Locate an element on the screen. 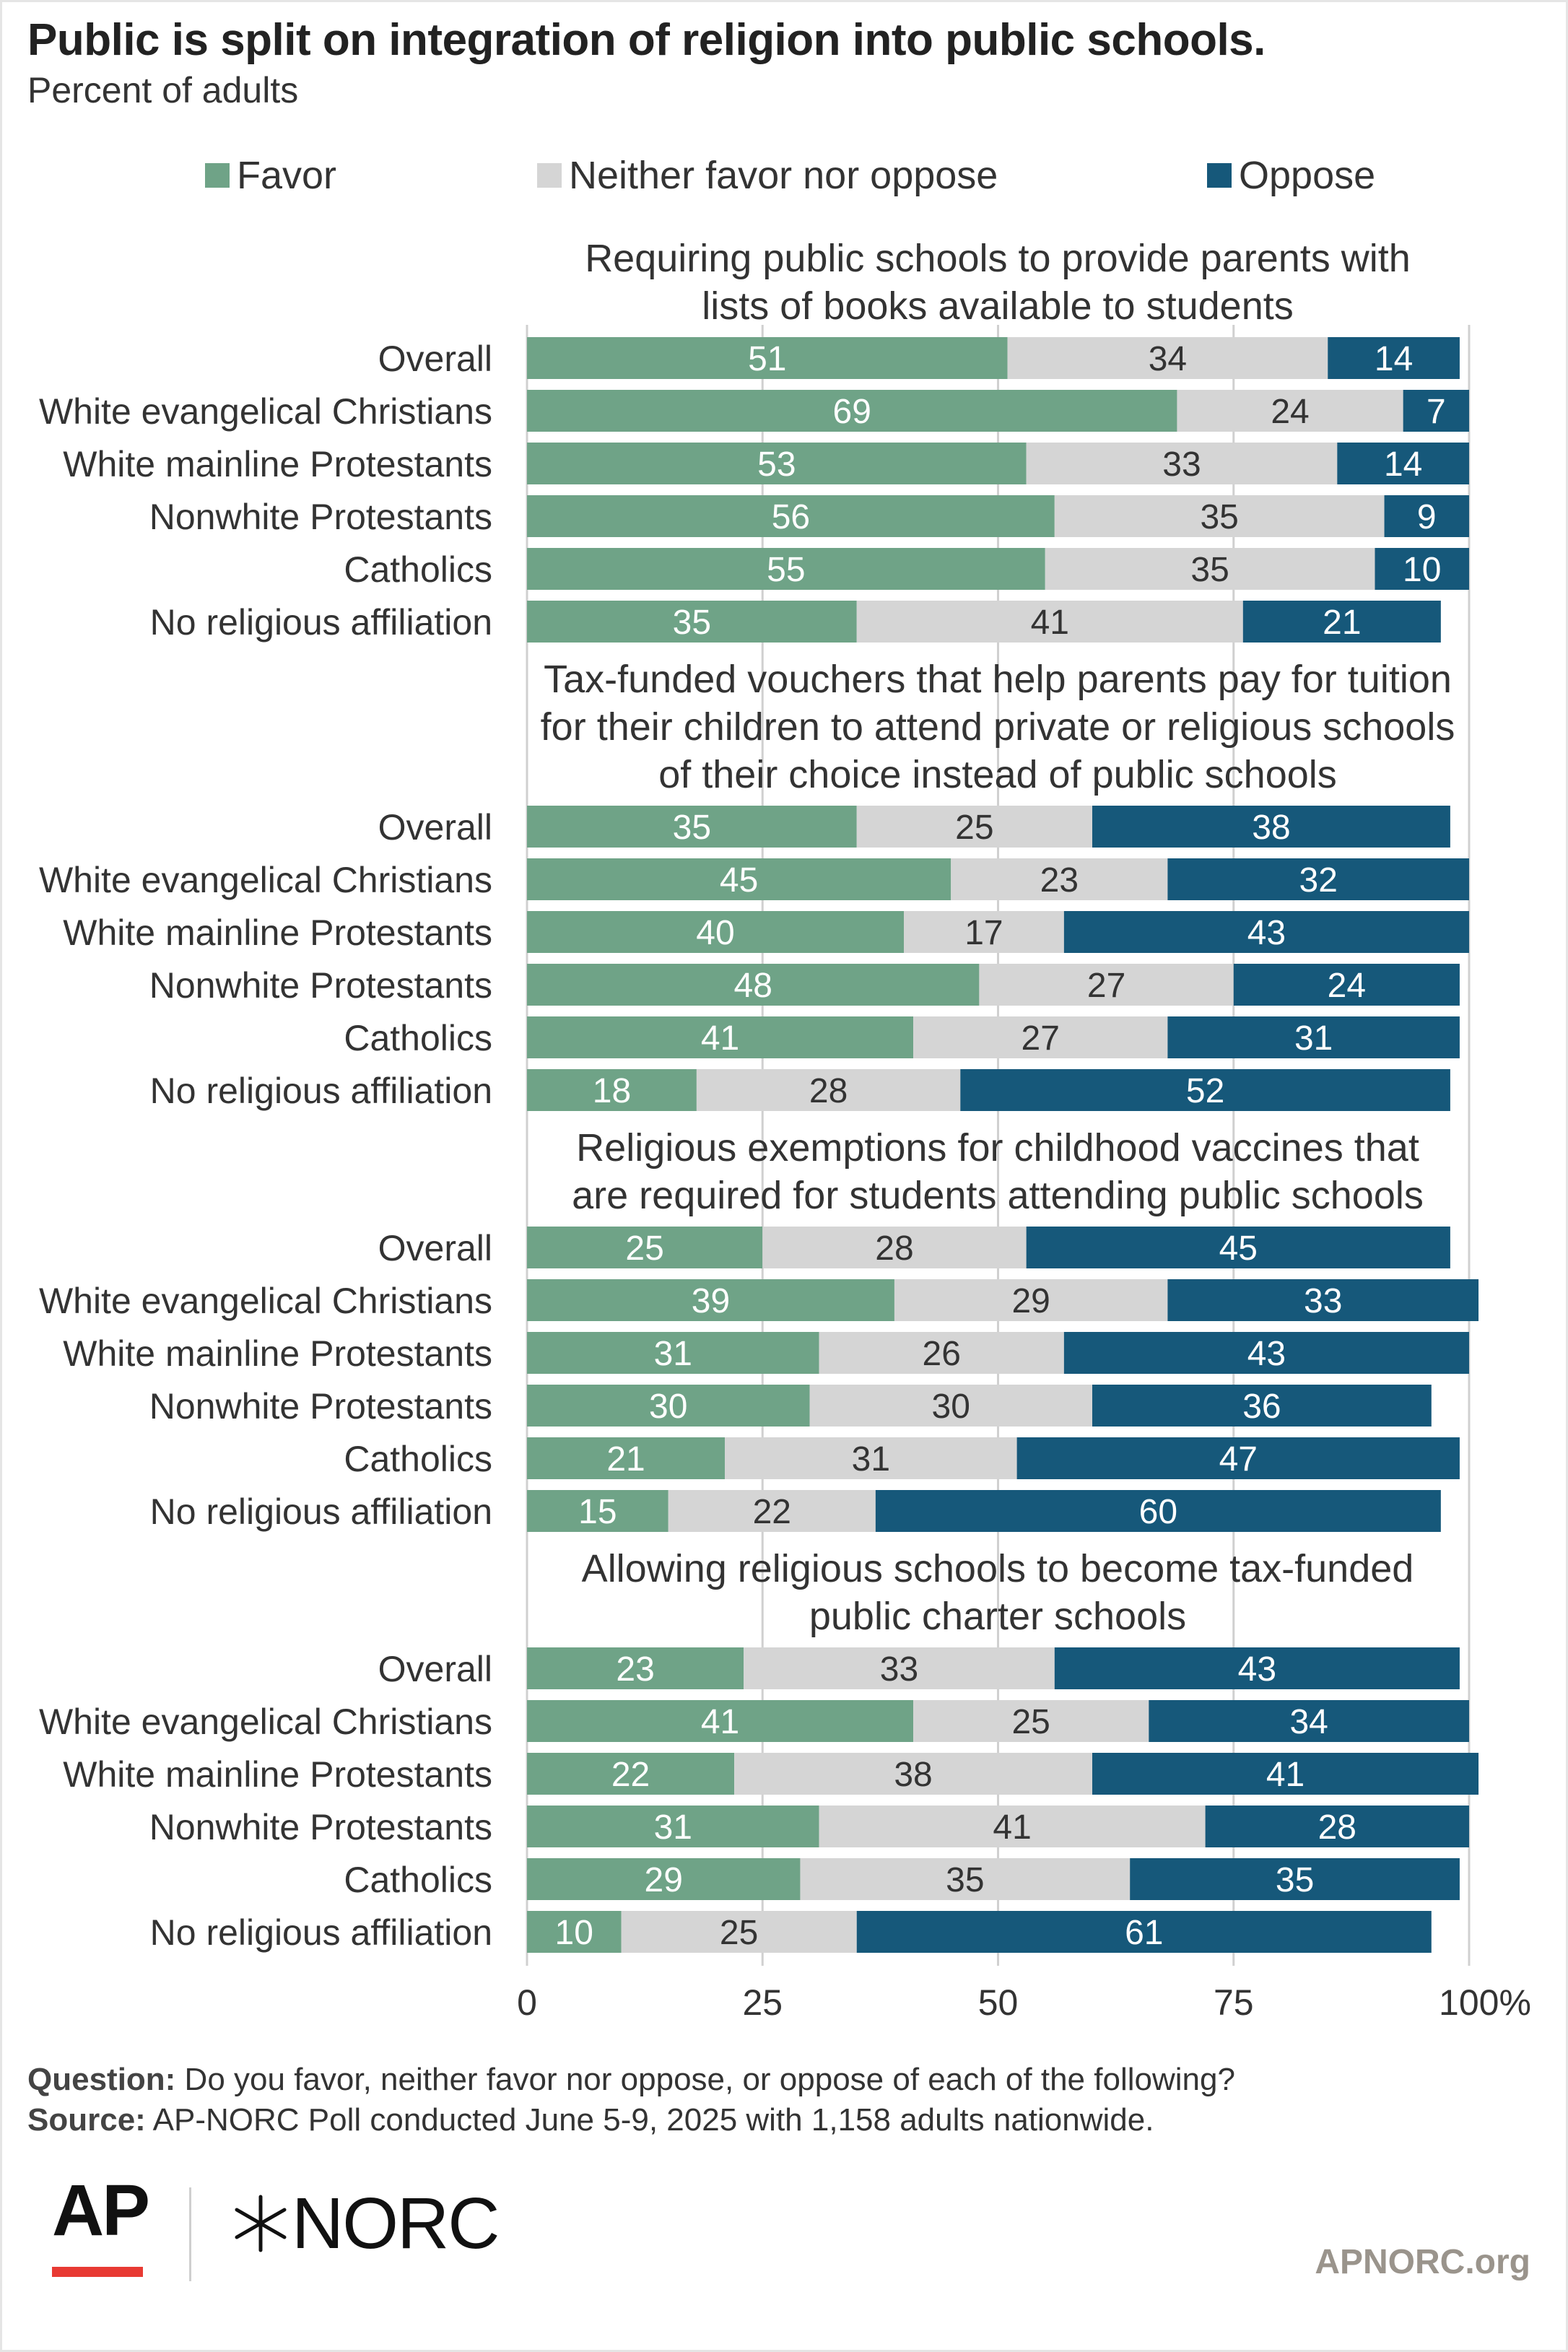 This screenshot has height=2352, width=1568. value-label-oppose: 9 is located at coordinates (1427, 517).